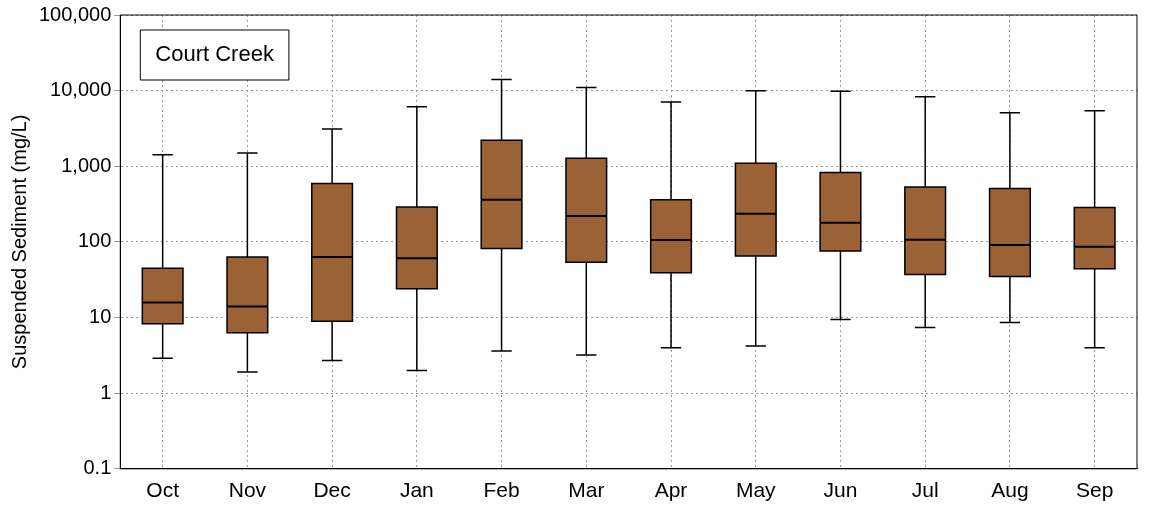  Describe the element at coordinates (97, 467) in the screenshot. I see `y-tick-label: 0.1` at that location.